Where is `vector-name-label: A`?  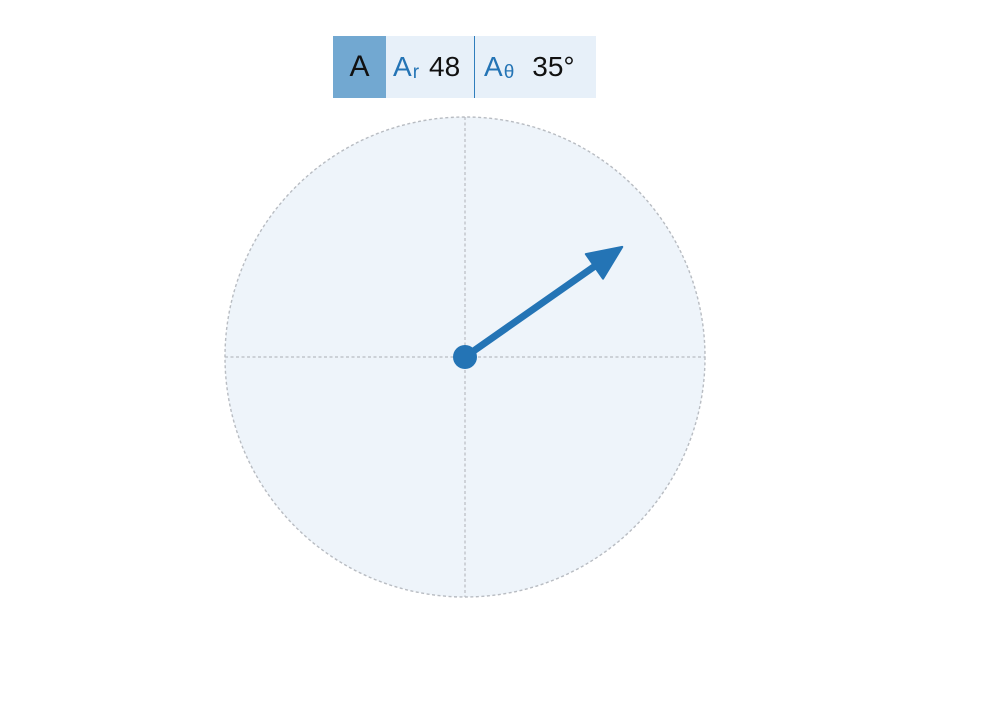
vector-name-label: A is located at coordinates (359, 67).